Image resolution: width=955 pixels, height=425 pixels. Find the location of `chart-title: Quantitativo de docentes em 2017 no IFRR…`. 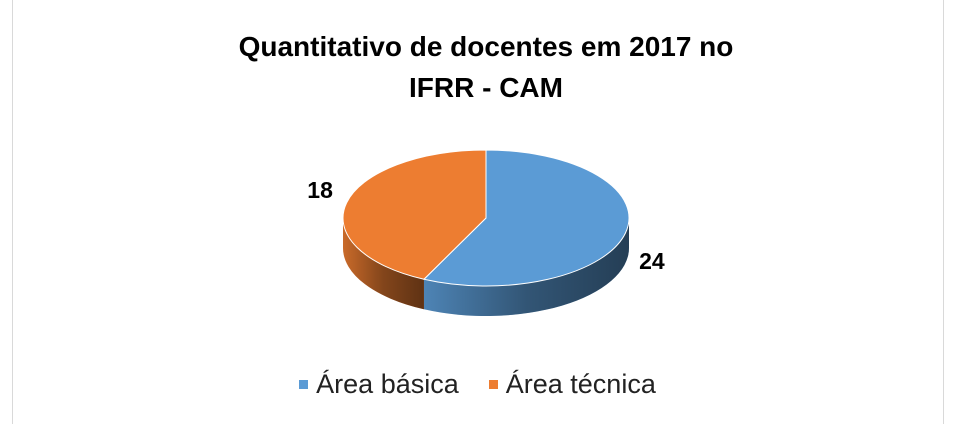

chart-title: Quantitativo de docentes em 2017 no IFRR… is located at coordinates (486, 67).